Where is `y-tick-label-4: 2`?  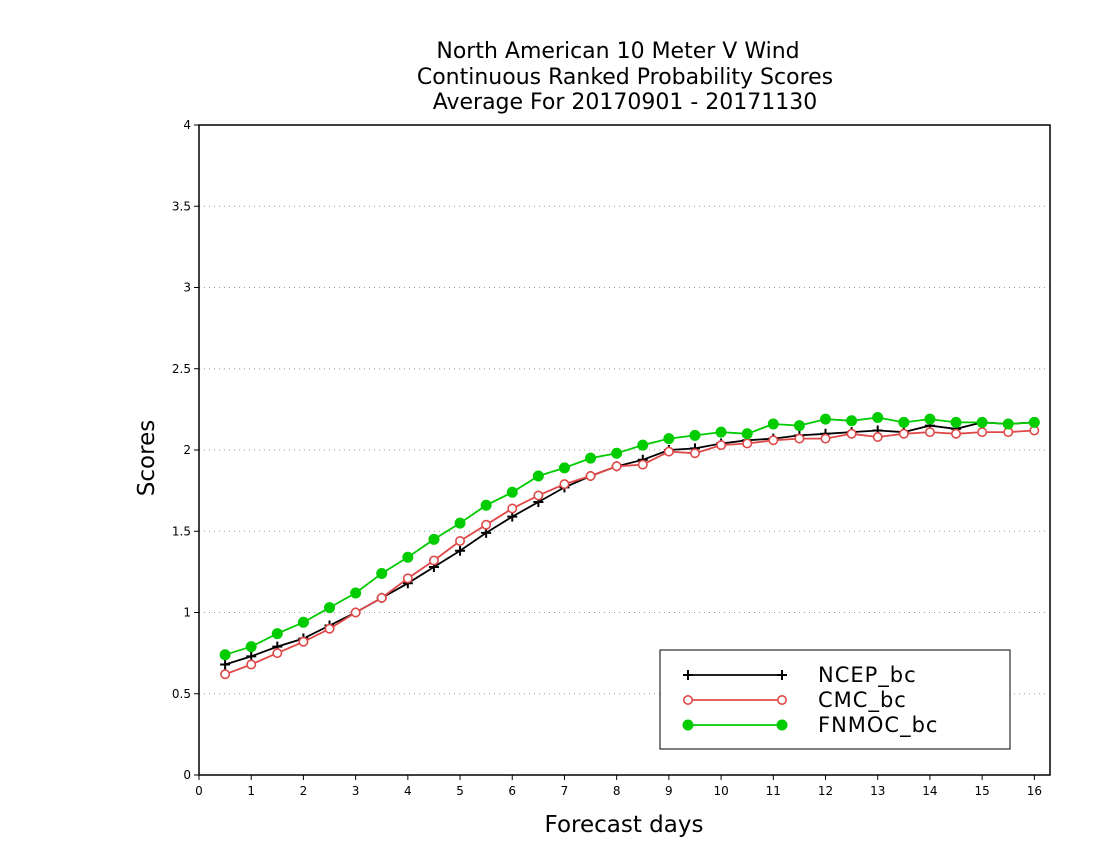 y-tick-label-4: 2 is located at coordinates (187, 450).